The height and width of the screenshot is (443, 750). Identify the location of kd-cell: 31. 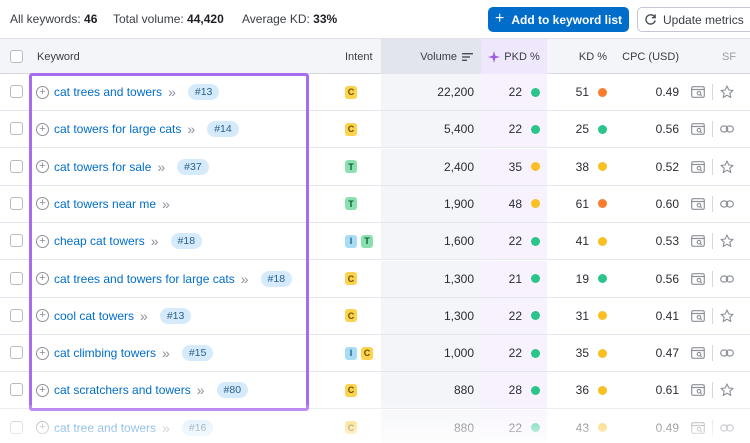
(578, 316).